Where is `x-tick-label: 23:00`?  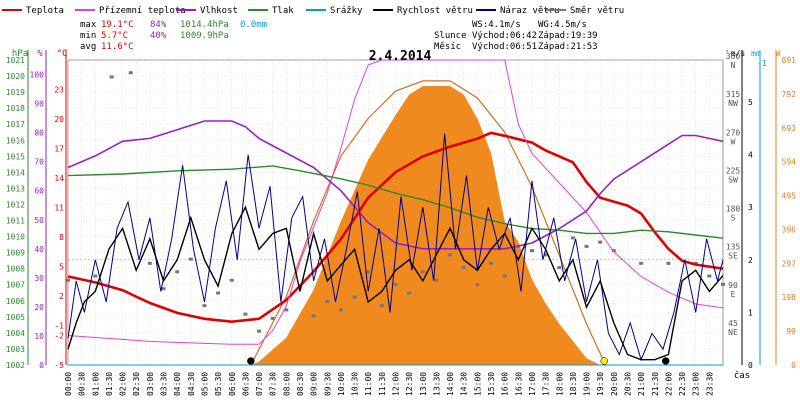 x-tick-label: 23:00 is located at coordinates (696, 384).